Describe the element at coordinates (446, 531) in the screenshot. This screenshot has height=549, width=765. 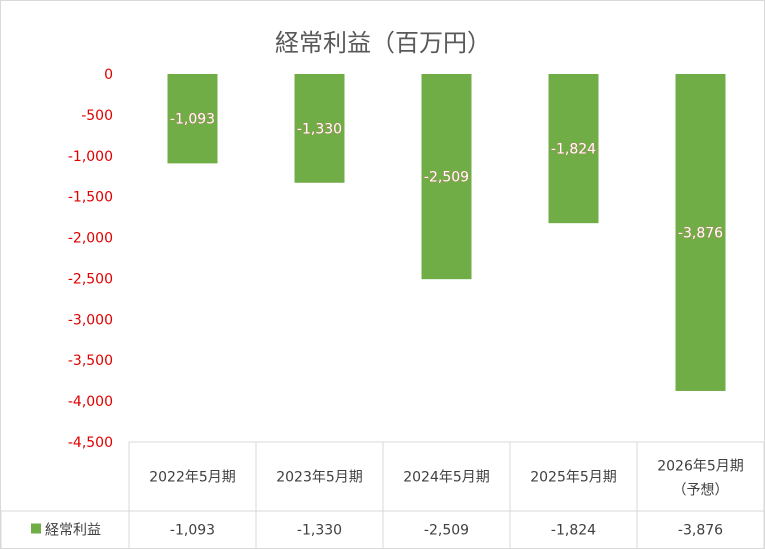
I see `table-value: -2,509` at that location.